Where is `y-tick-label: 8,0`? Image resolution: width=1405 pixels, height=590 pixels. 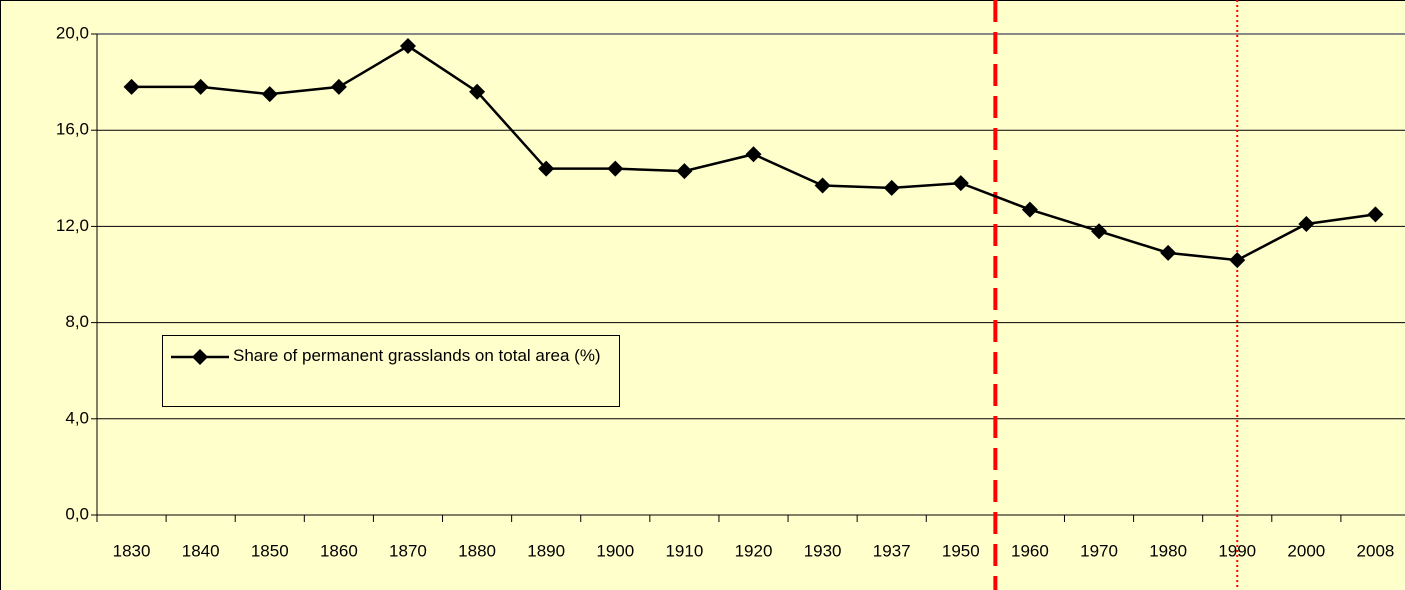 y-tick-label: 8,0 is located at coordinates (77, 321).